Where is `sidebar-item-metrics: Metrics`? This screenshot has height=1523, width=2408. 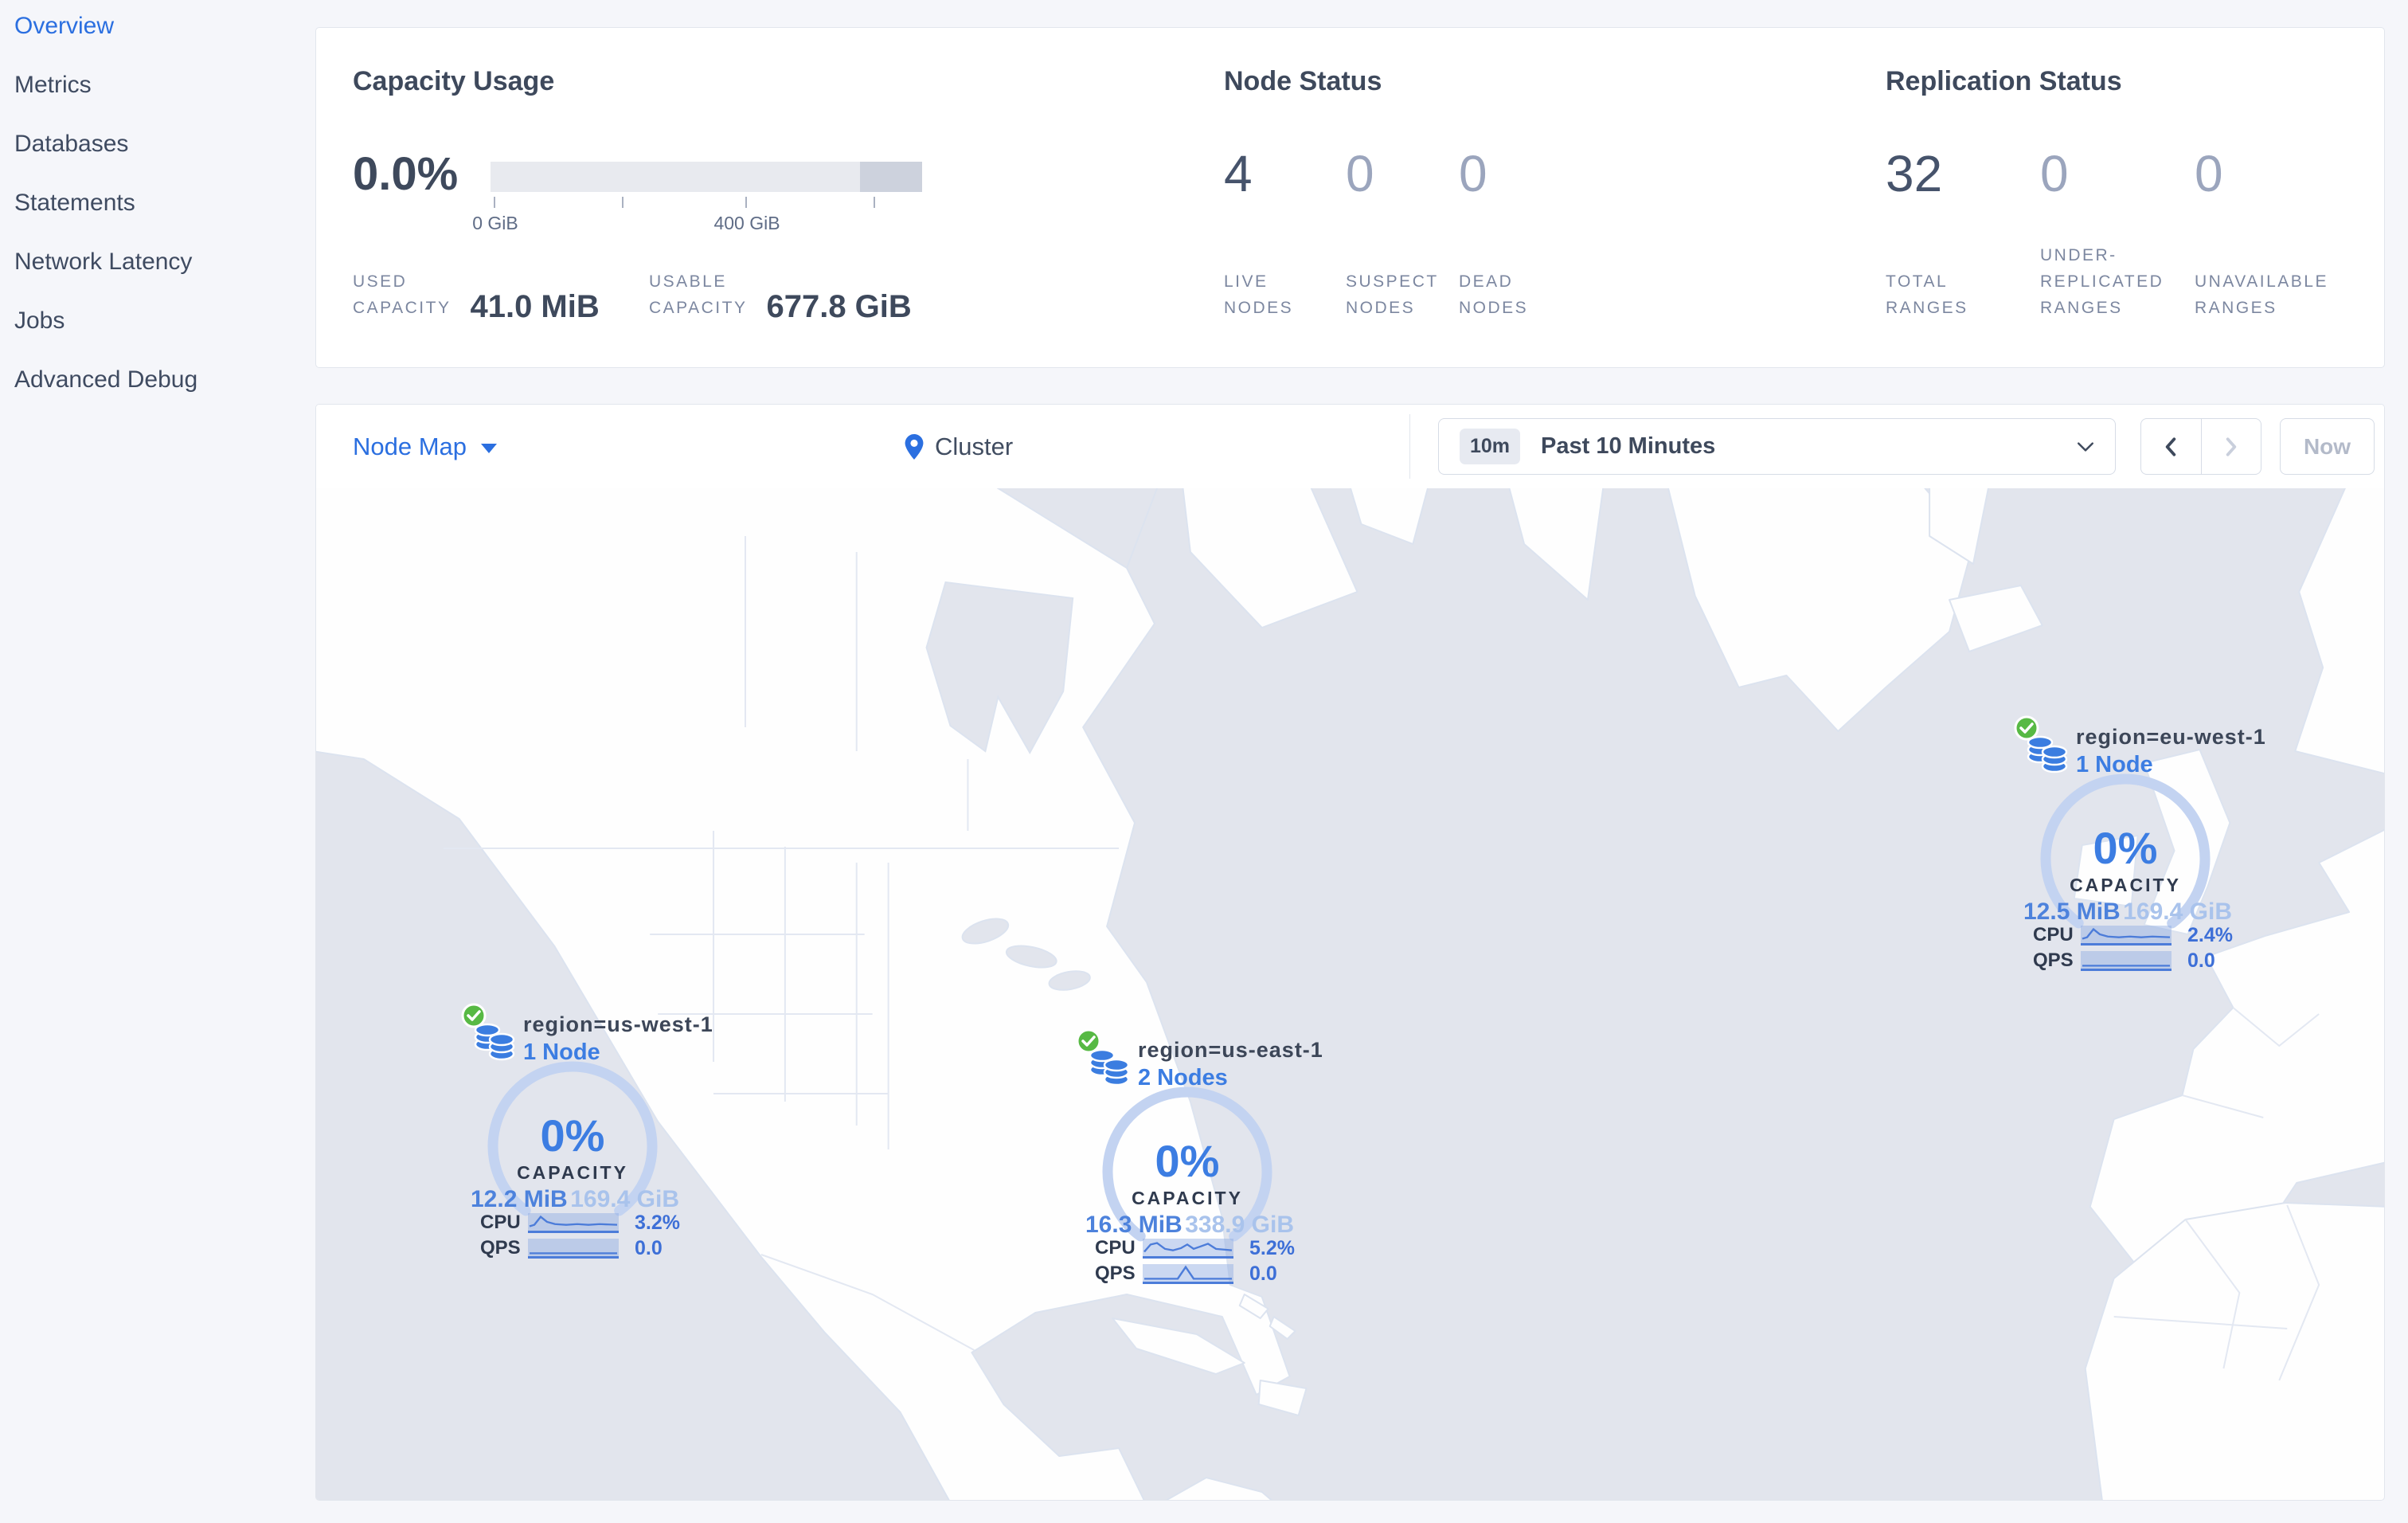 sidebar-item-metrics: Metrics is located at coordinates (53, 85).